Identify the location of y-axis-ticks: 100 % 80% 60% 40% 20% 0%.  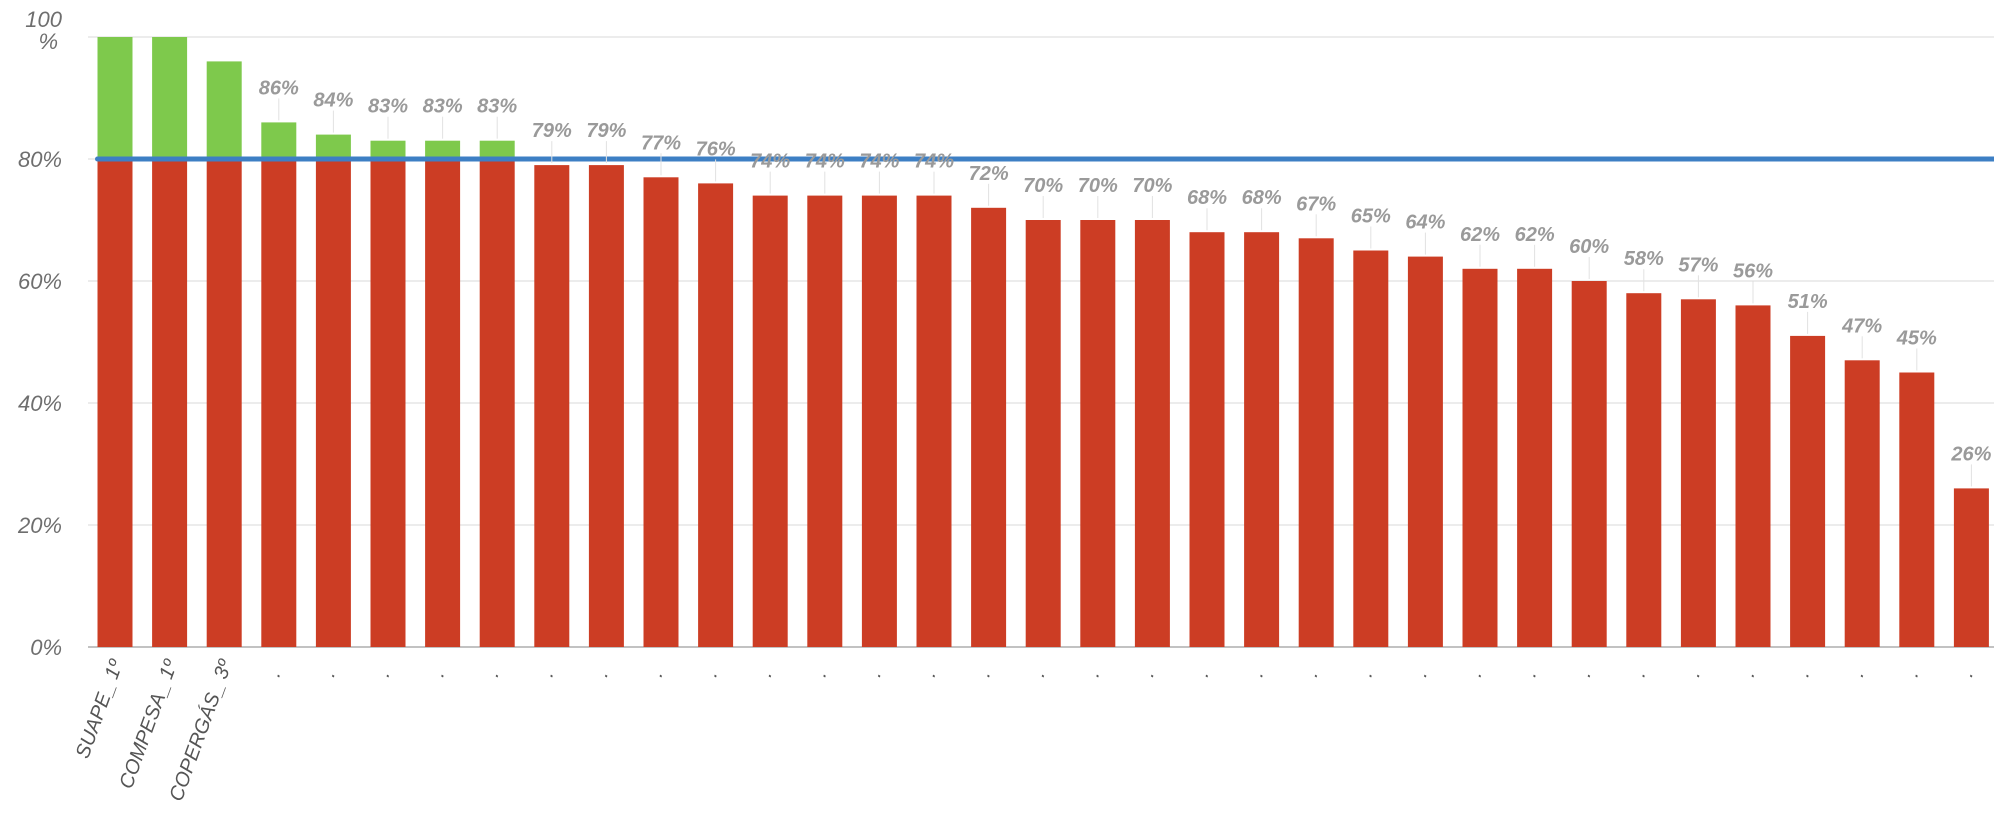
(40, 333).